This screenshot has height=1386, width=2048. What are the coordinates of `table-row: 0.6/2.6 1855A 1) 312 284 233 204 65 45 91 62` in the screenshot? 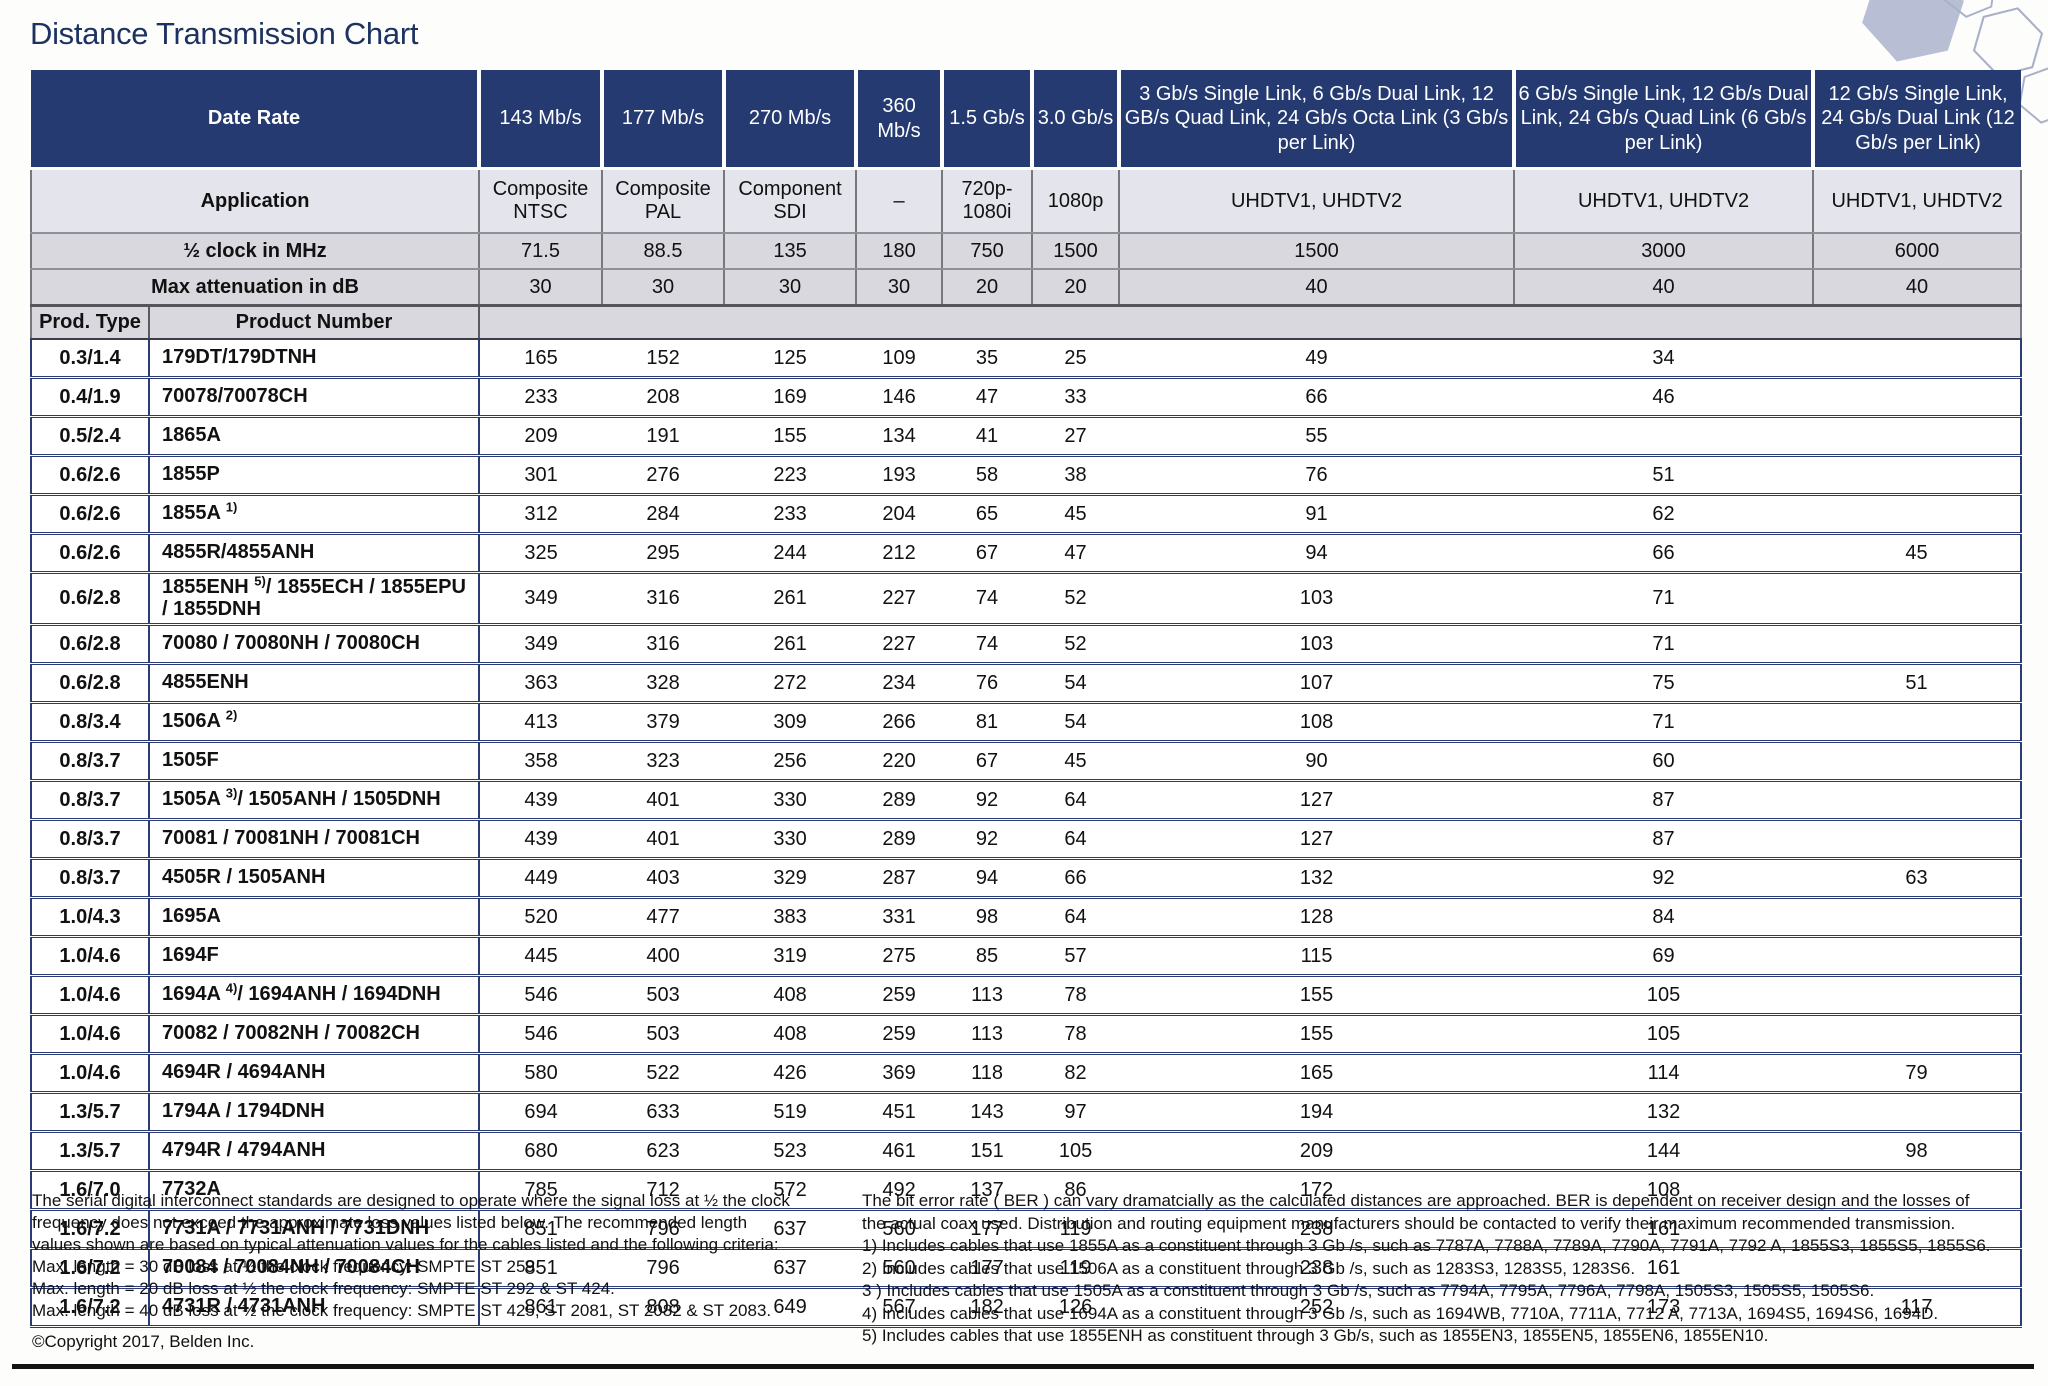 It's located at (1026, 514).